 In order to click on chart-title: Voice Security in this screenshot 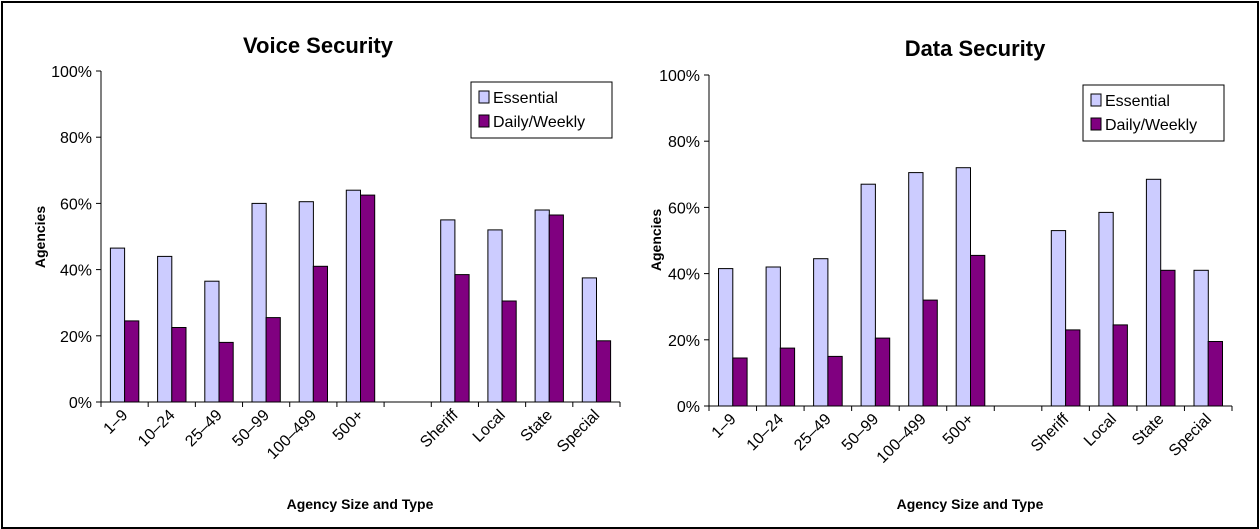, I will do `click(318, 45)`.